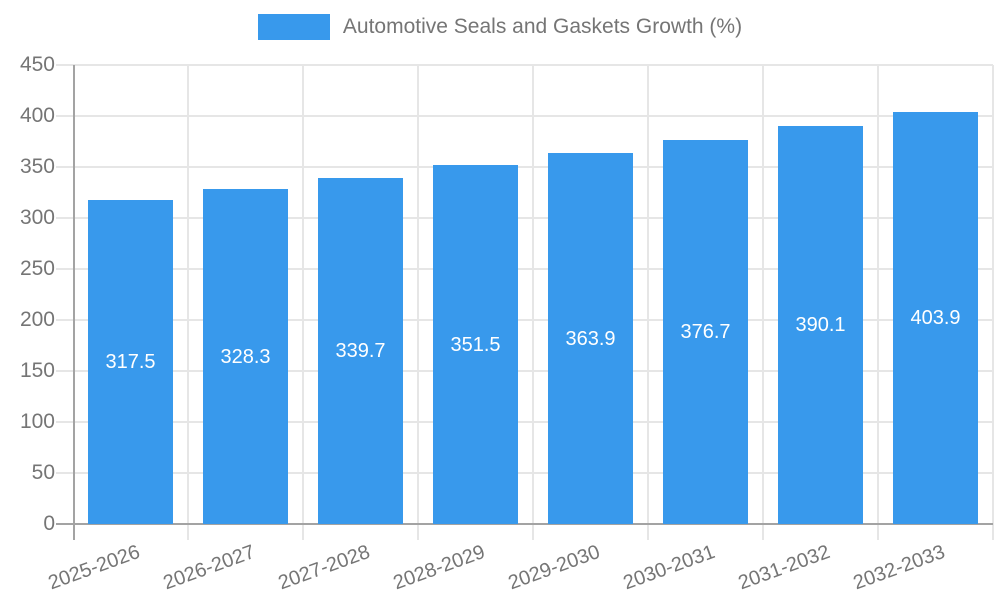  I want to click on x-axis-line, so click(524, 524).